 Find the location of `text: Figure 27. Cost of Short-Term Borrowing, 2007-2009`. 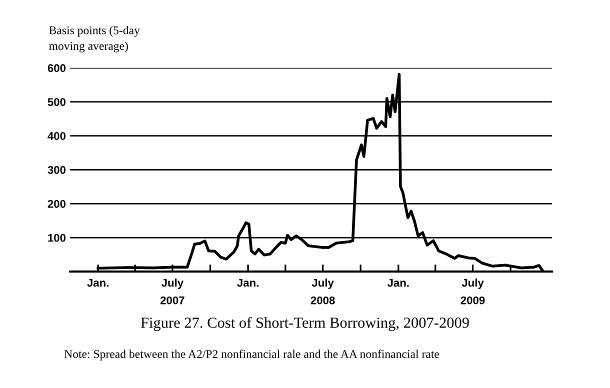

text: Figure 27. Cost of Short-Term Borrowing, 2007-2009 is located at coordinates (304, 324).